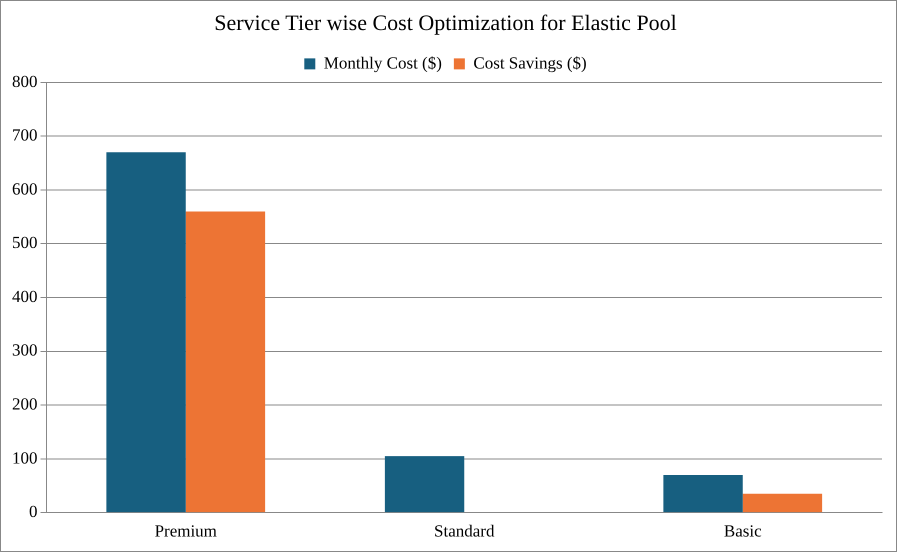 This screenshot has height=552, width=897. I want to click on y-tick-label: 700, so click(25, 135).